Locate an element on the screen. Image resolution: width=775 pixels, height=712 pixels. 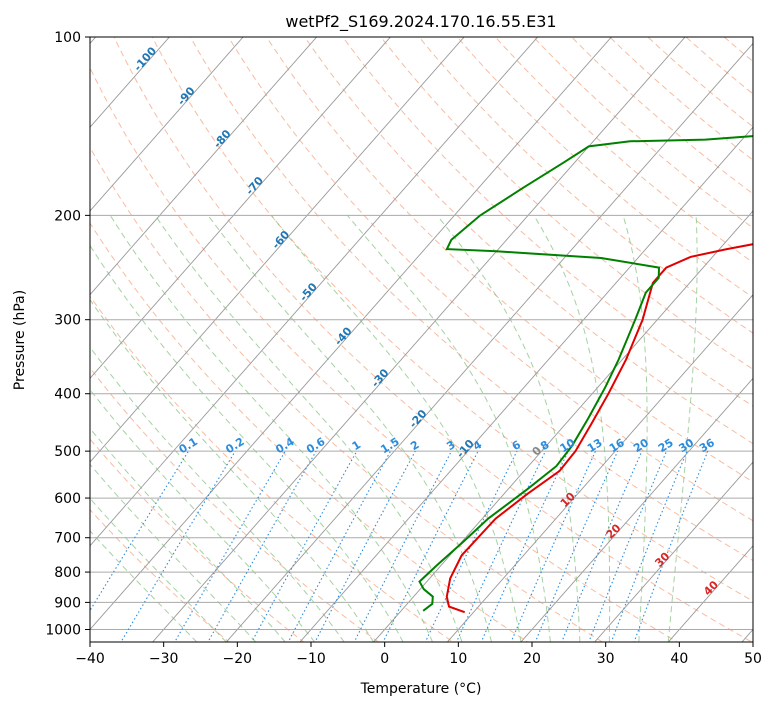
mixing-ratio-label: 25 is located at coordinates (666, 445).